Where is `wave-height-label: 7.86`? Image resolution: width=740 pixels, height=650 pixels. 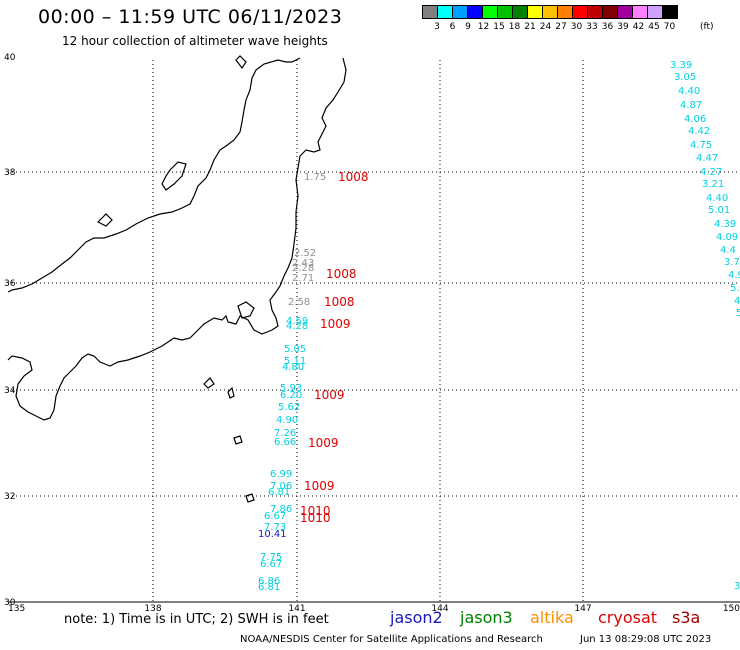
wave-height-label: 7.86 is located at coordinates (281, 509).